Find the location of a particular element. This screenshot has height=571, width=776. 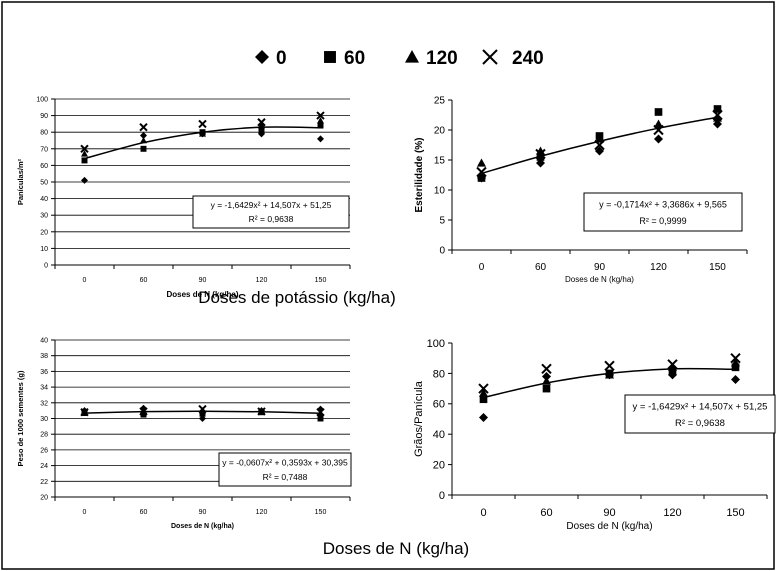

y-tick-label: 70 is located at coordinates (44, 149).